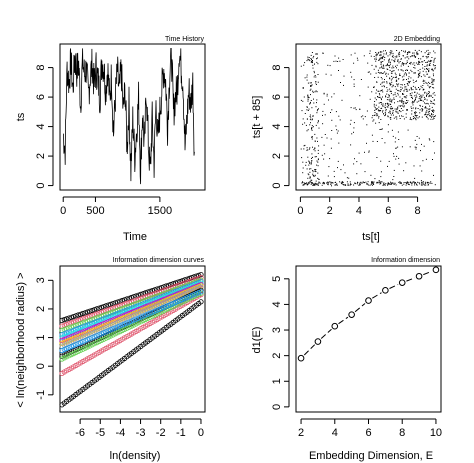  I want to click on embedding-2d-y-tick-label: 8, so click(277, 68).